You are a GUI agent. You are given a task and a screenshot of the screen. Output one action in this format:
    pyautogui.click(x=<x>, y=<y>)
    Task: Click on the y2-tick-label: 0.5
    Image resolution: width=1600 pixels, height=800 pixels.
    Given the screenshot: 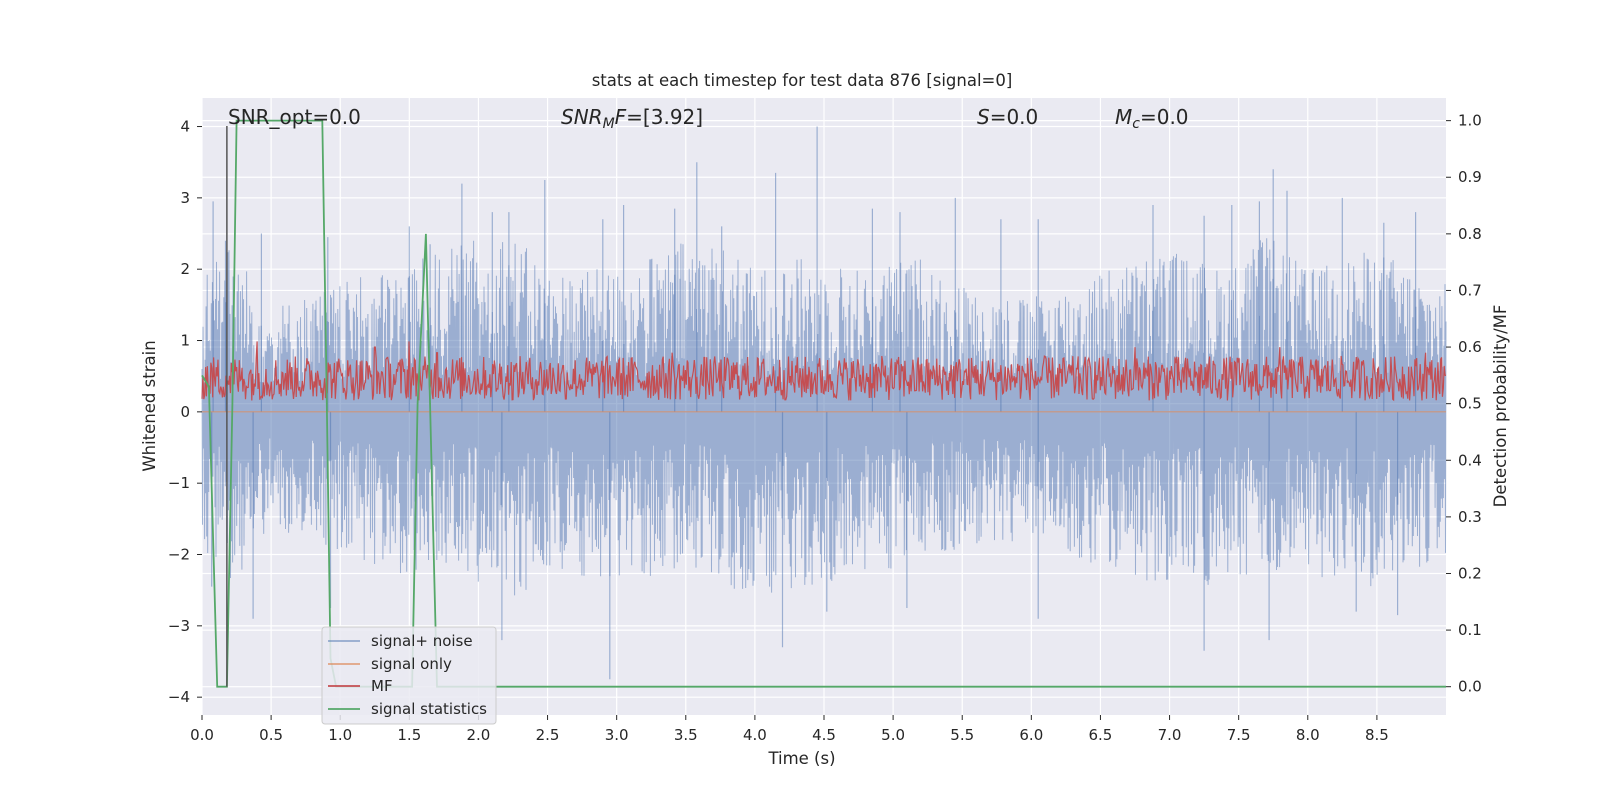 What is the action you would take?
    pyautogui.click(x=1470, y=404)
    